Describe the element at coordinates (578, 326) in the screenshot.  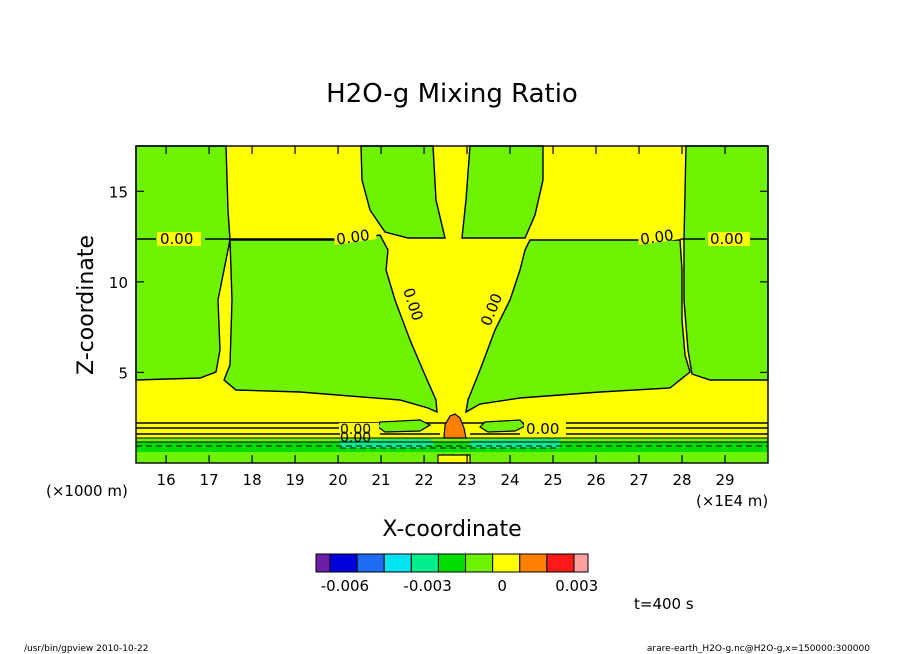
I see `contour-fill-green-right-funnel` at that location.